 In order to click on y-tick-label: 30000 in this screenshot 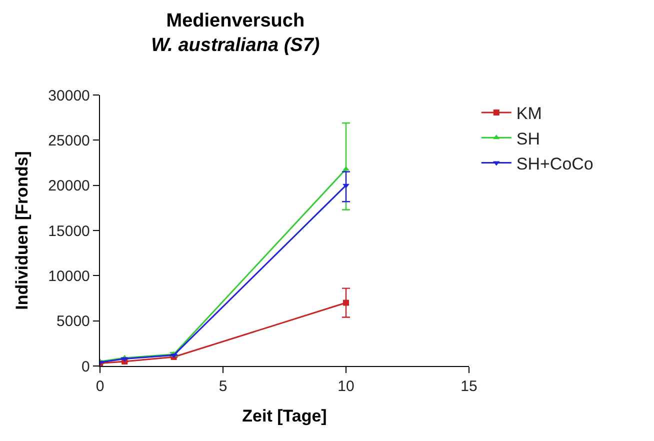, I will do `click(69, 95)`.